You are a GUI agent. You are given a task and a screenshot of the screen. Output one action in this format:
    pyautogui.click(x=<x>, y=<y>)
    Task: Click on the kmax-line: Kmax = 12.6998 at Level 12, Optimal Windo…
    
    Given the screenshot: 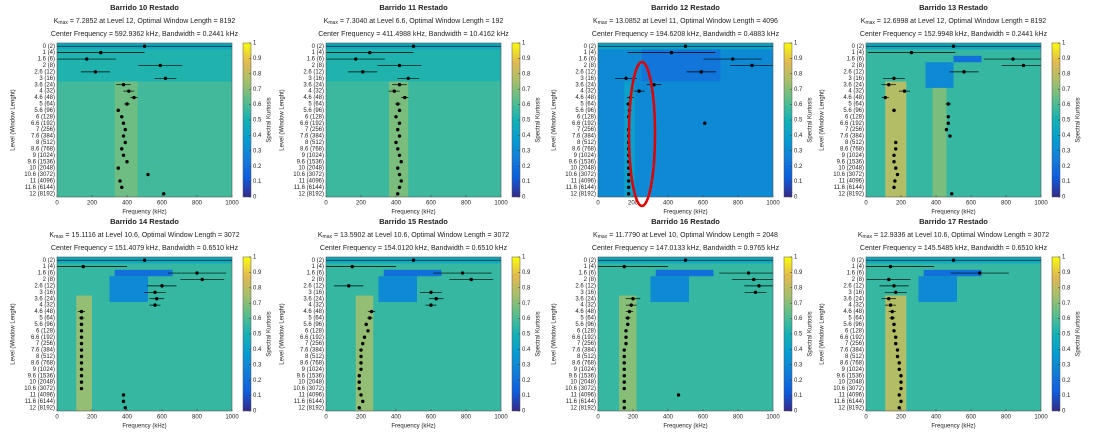 What is the action you would take?
    pyautogui.click(x=954, y=22)
    